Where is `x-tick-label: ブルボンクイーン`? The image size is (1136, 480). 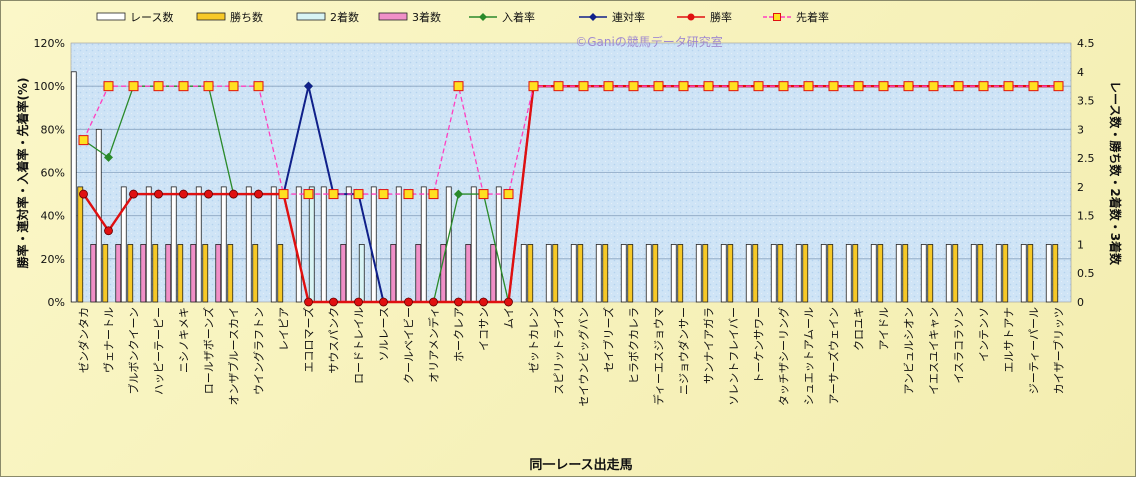 x-tick-label: ブルボンクイーン is located at coordinates (134, 350).